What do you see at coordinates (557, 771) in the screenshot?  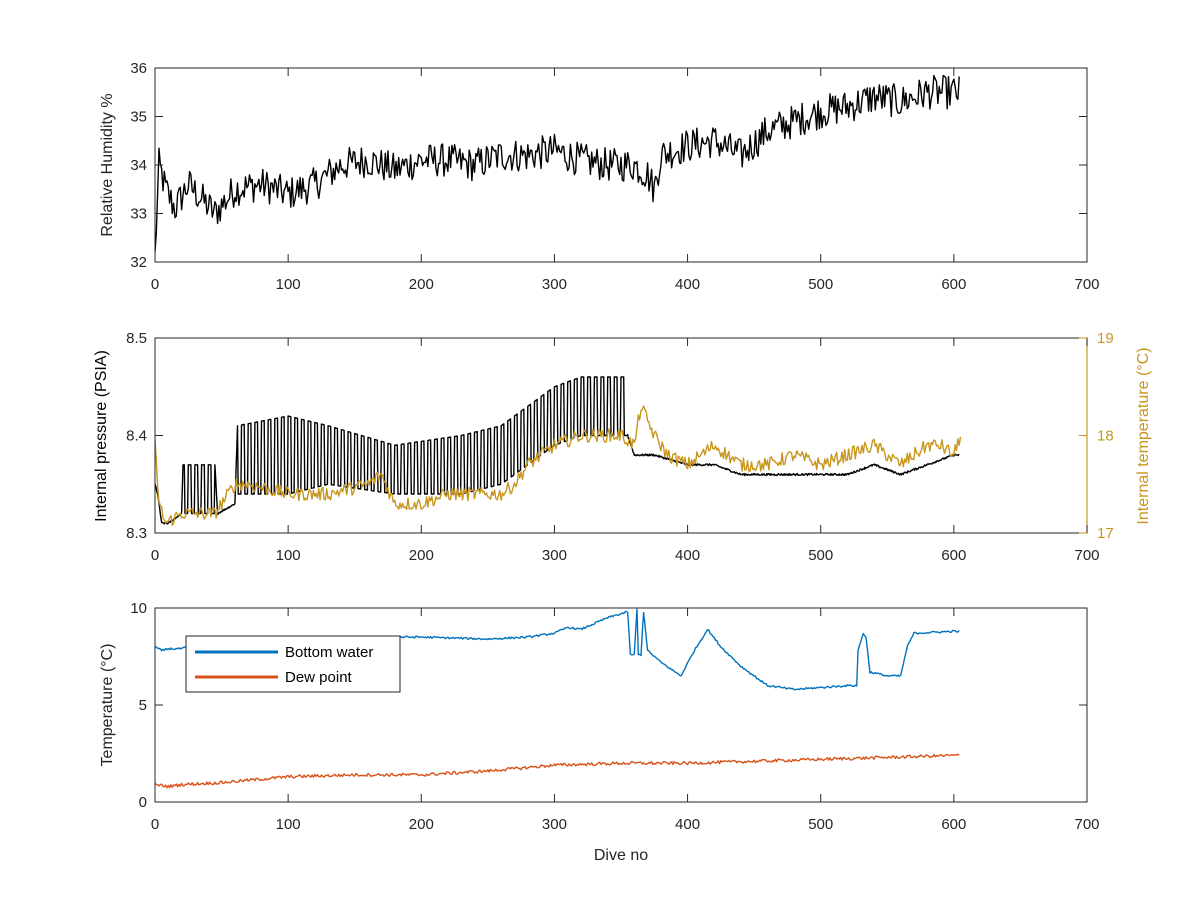 I see `dew-point-line` at bounding box center [557, 771].